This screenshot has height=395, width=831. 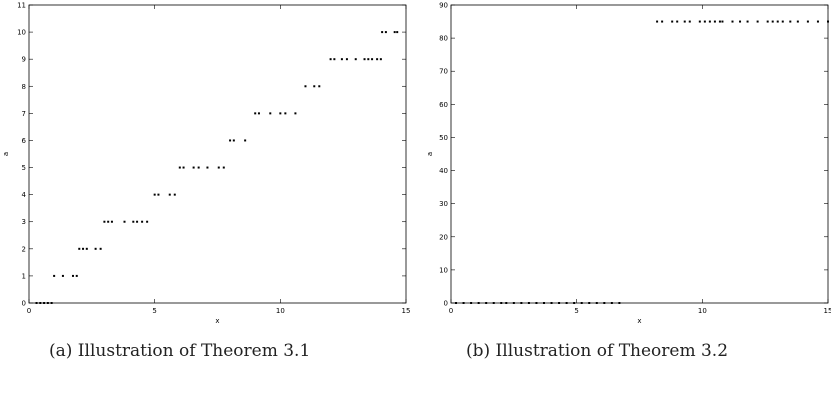 What do you see at coordinates (443, 171) in the screenshot?
I see `y-tick-label: 40` at bounding box center [443, 171].